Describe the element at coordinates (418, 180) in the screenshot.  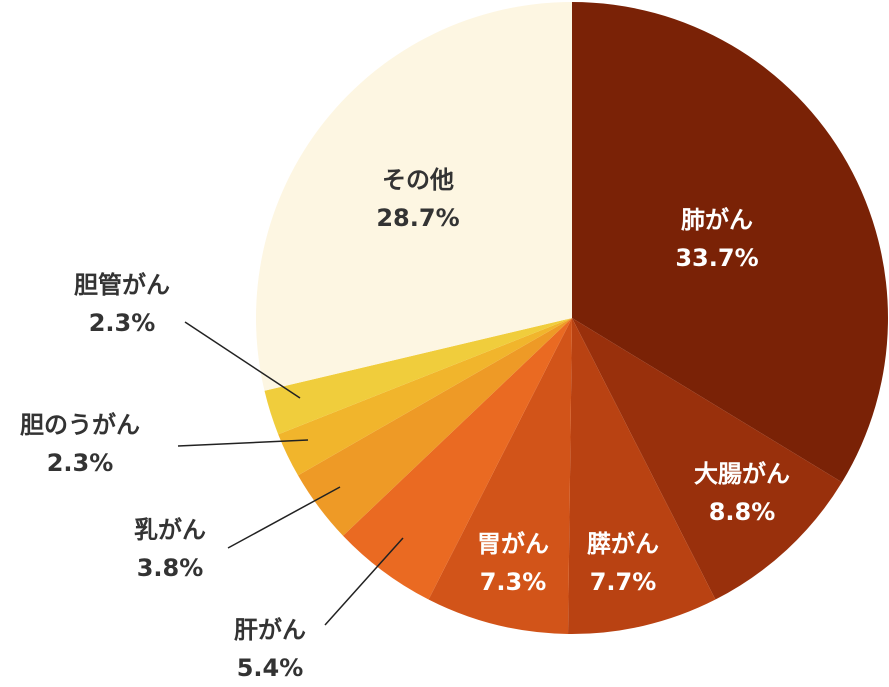
I see `slice-label: その他` at that location.